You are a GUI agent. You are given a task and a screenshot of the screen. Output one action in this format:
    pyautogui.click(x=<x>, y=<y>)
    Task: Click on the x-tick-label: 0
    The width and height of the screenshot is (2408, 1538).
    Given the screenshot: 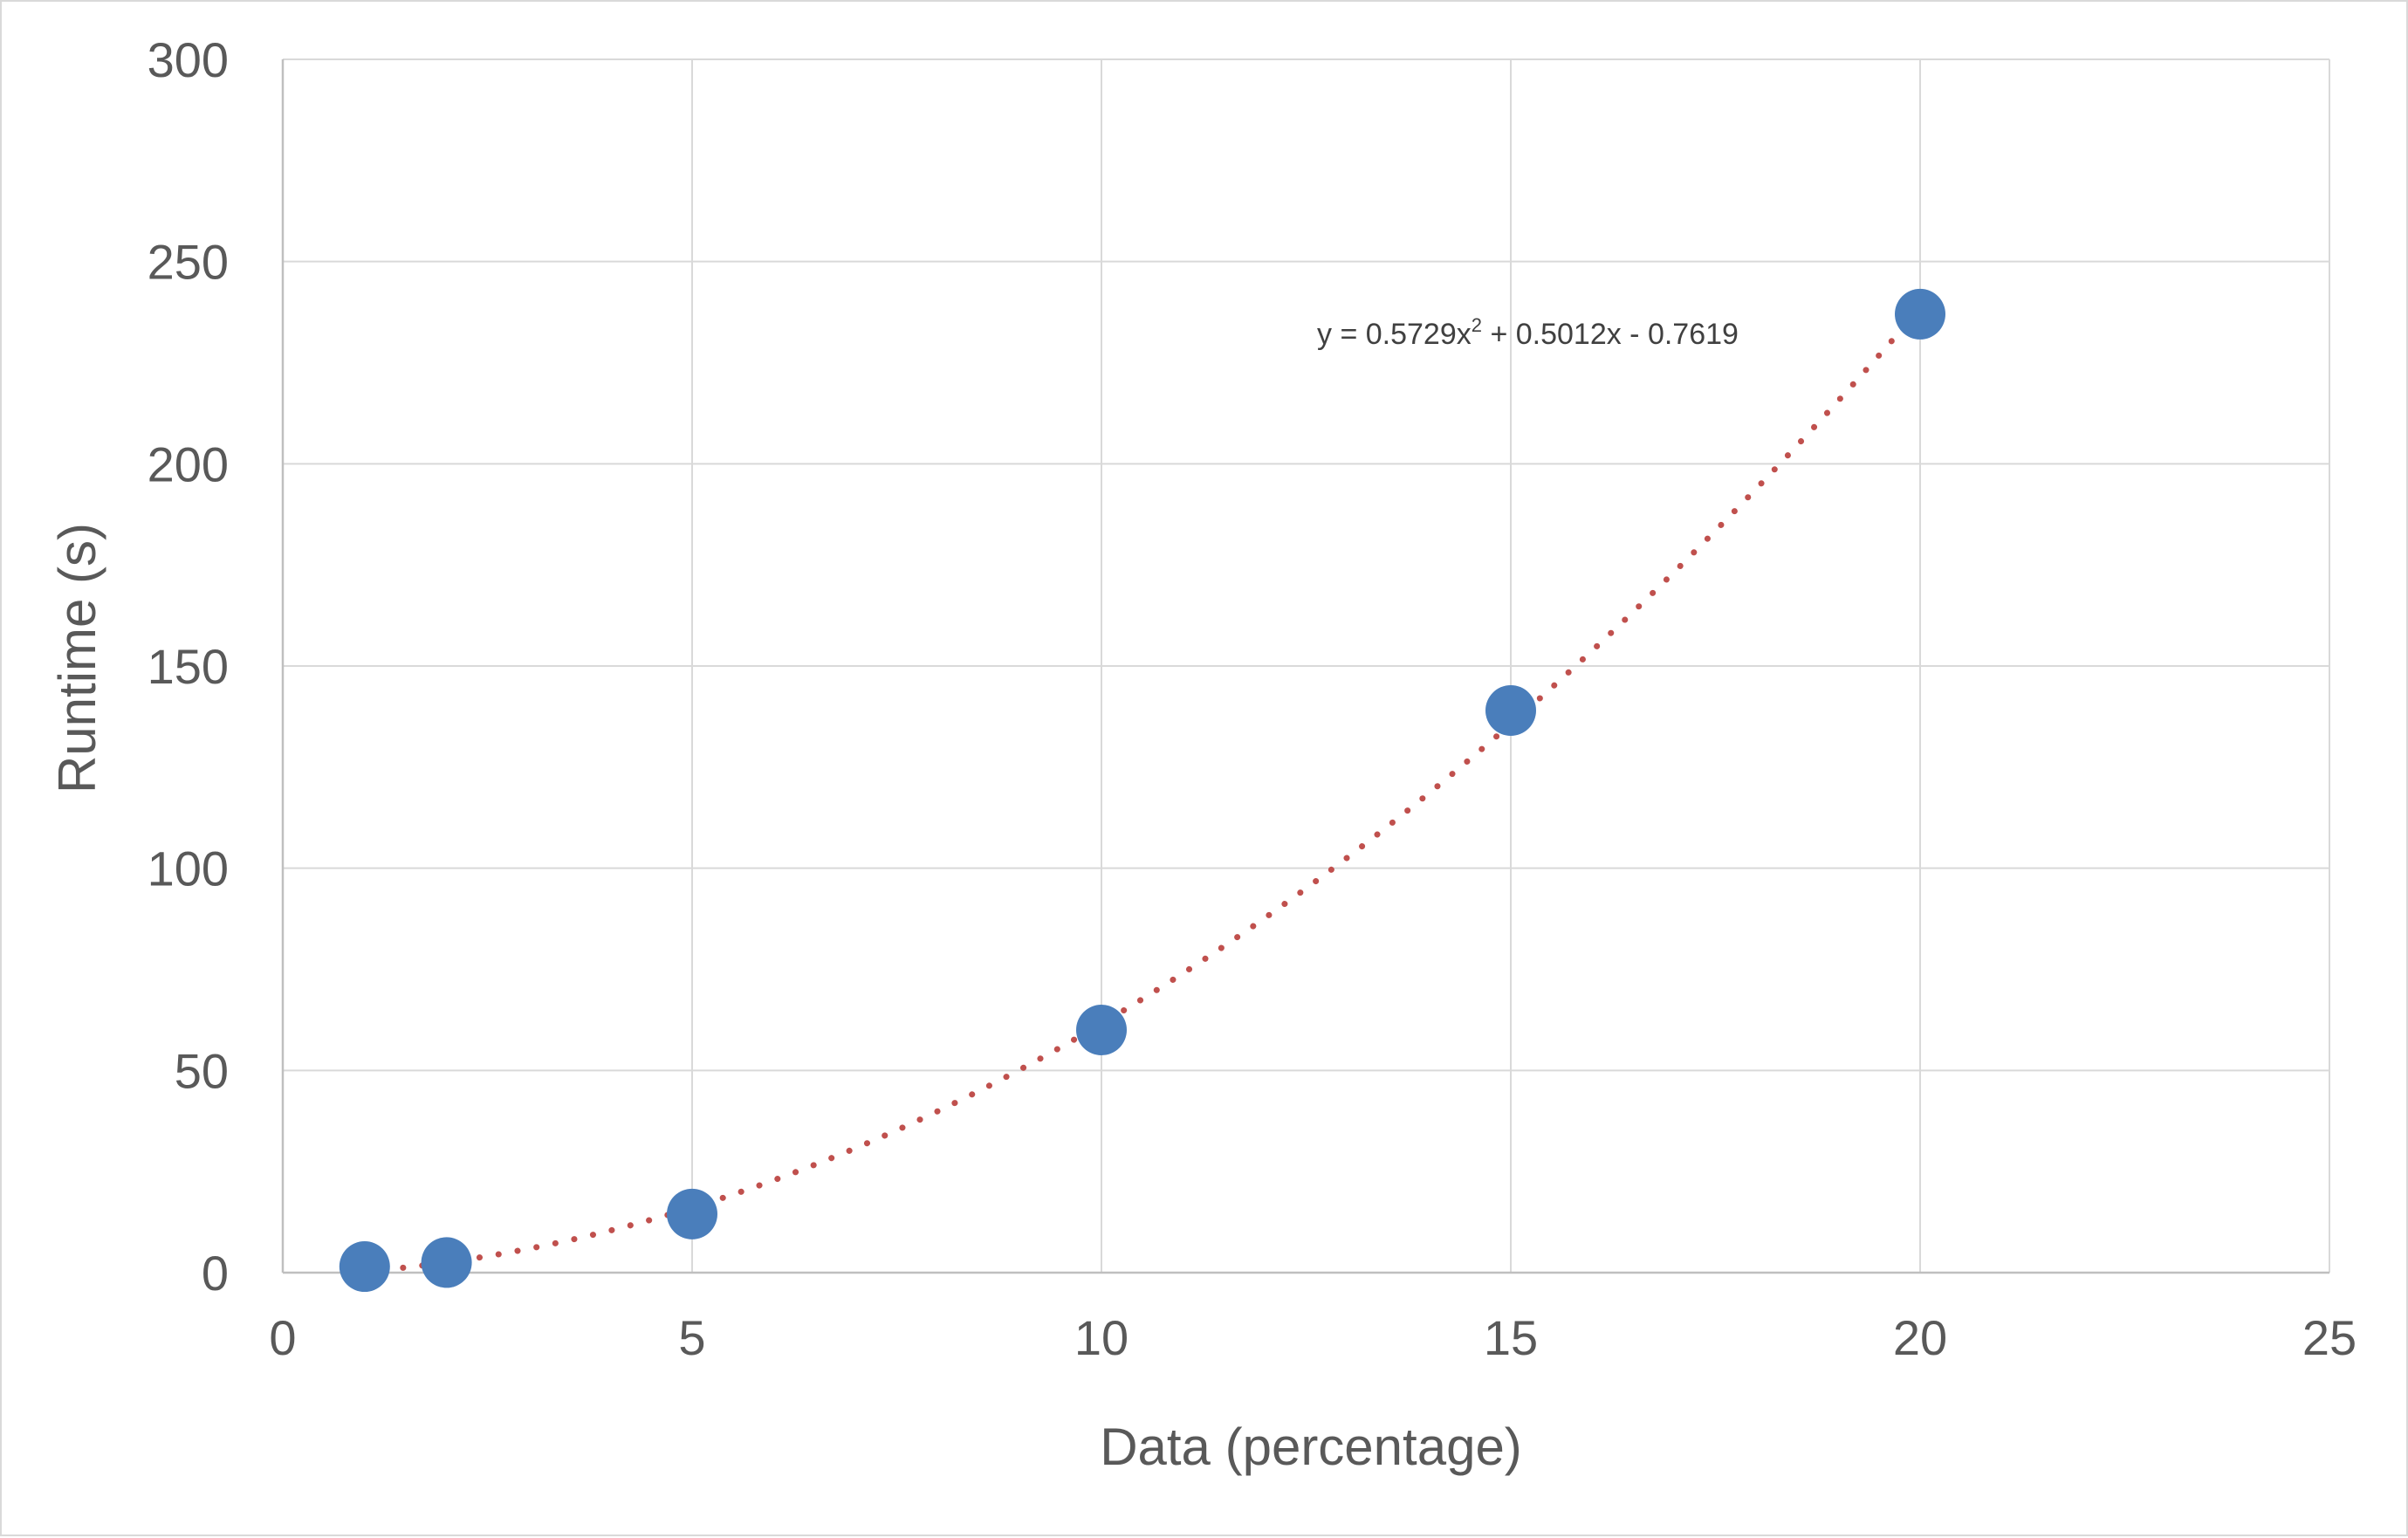 What is the action you would take?
    pyautogui.click(x=282, y=1337)
    